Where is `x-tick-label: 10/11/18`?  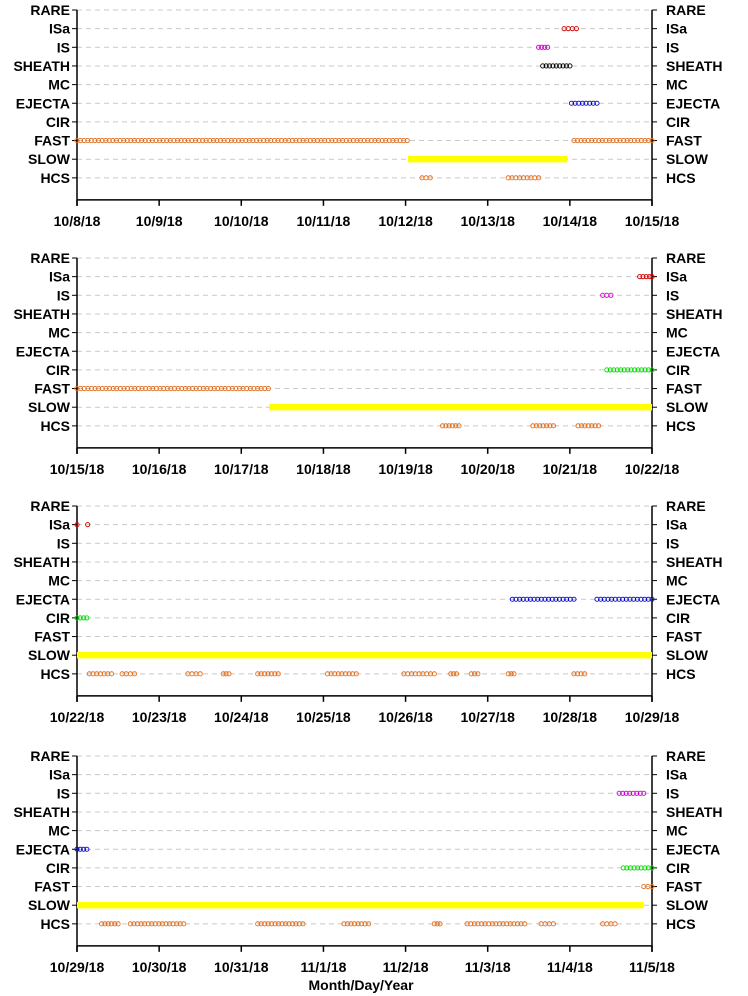
x-tick-label: 10/11/18 is located at coordinates (324, 221).